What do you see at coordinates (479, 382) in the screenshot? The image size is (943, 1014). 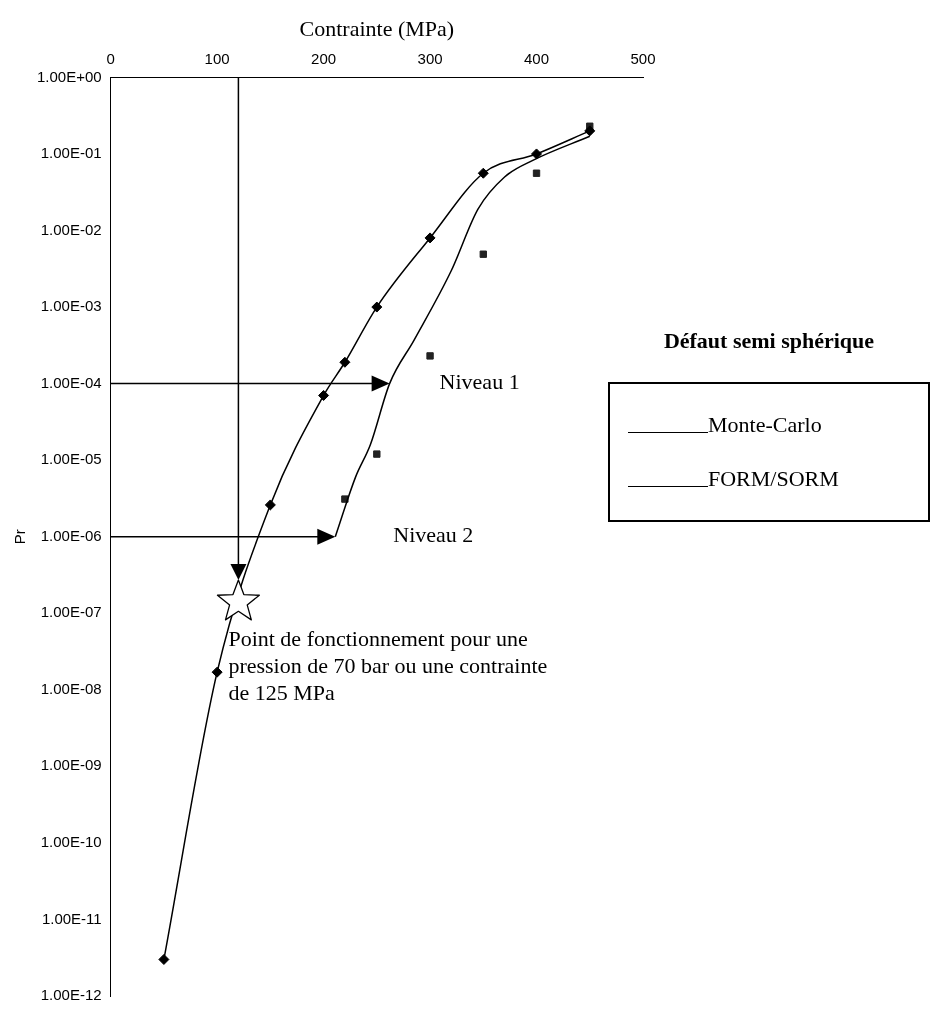 I see `annotation: Niveau 1` at bounding box center [479, 382].